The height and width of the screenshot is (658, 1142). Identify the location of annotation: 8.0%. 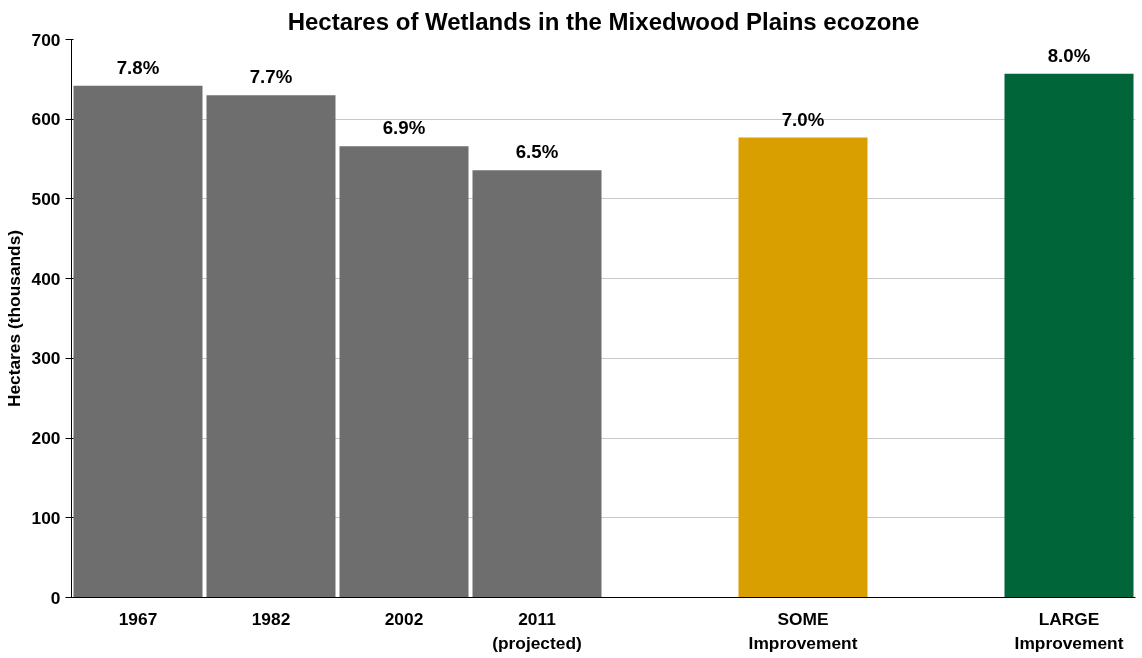
(1069, 55).